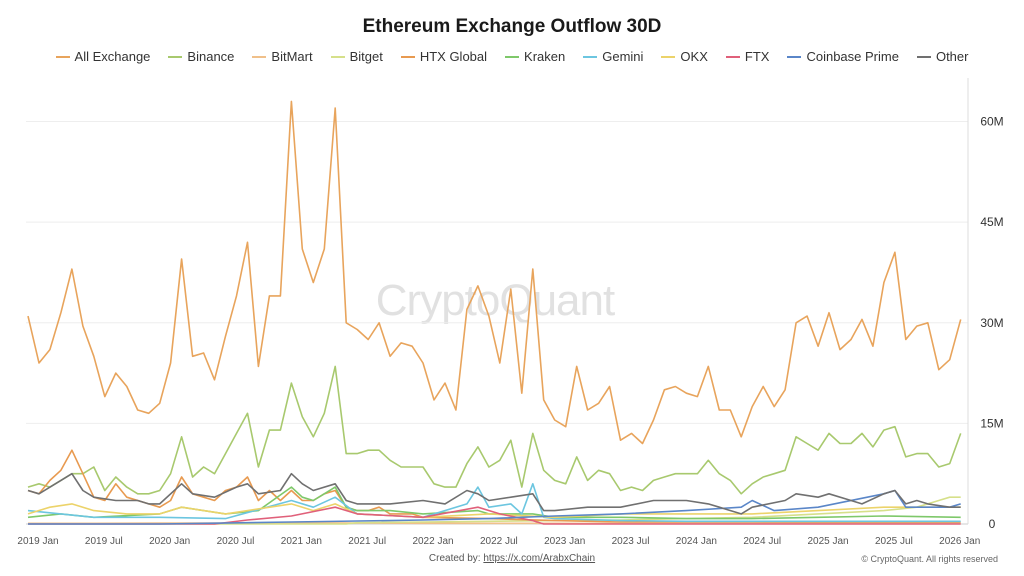  What do you see at coordinates (292, 56) in the screenshot?
I see `legend-label: BitMart` at bounding box center [292, 56].